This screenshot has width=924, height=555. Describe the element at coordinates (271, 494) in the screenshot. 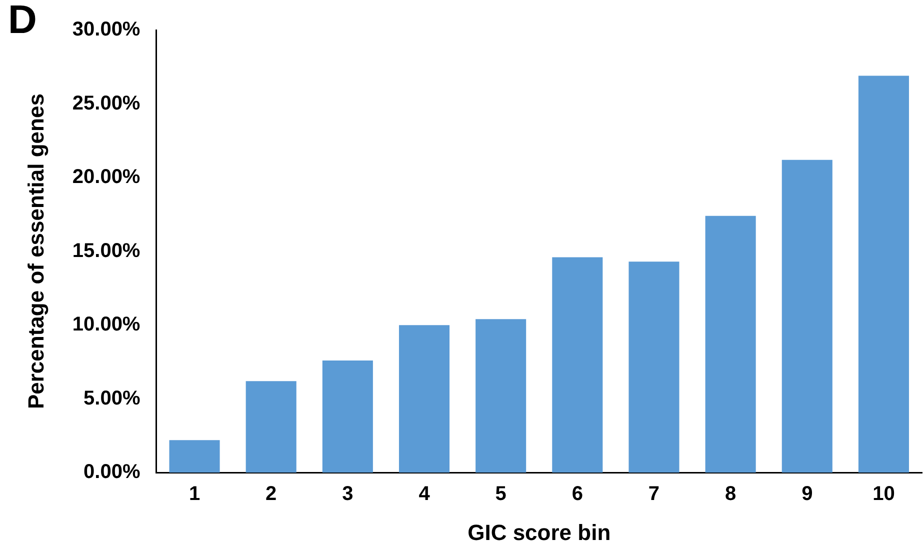

I see `x-tick-label: 2` at that location.